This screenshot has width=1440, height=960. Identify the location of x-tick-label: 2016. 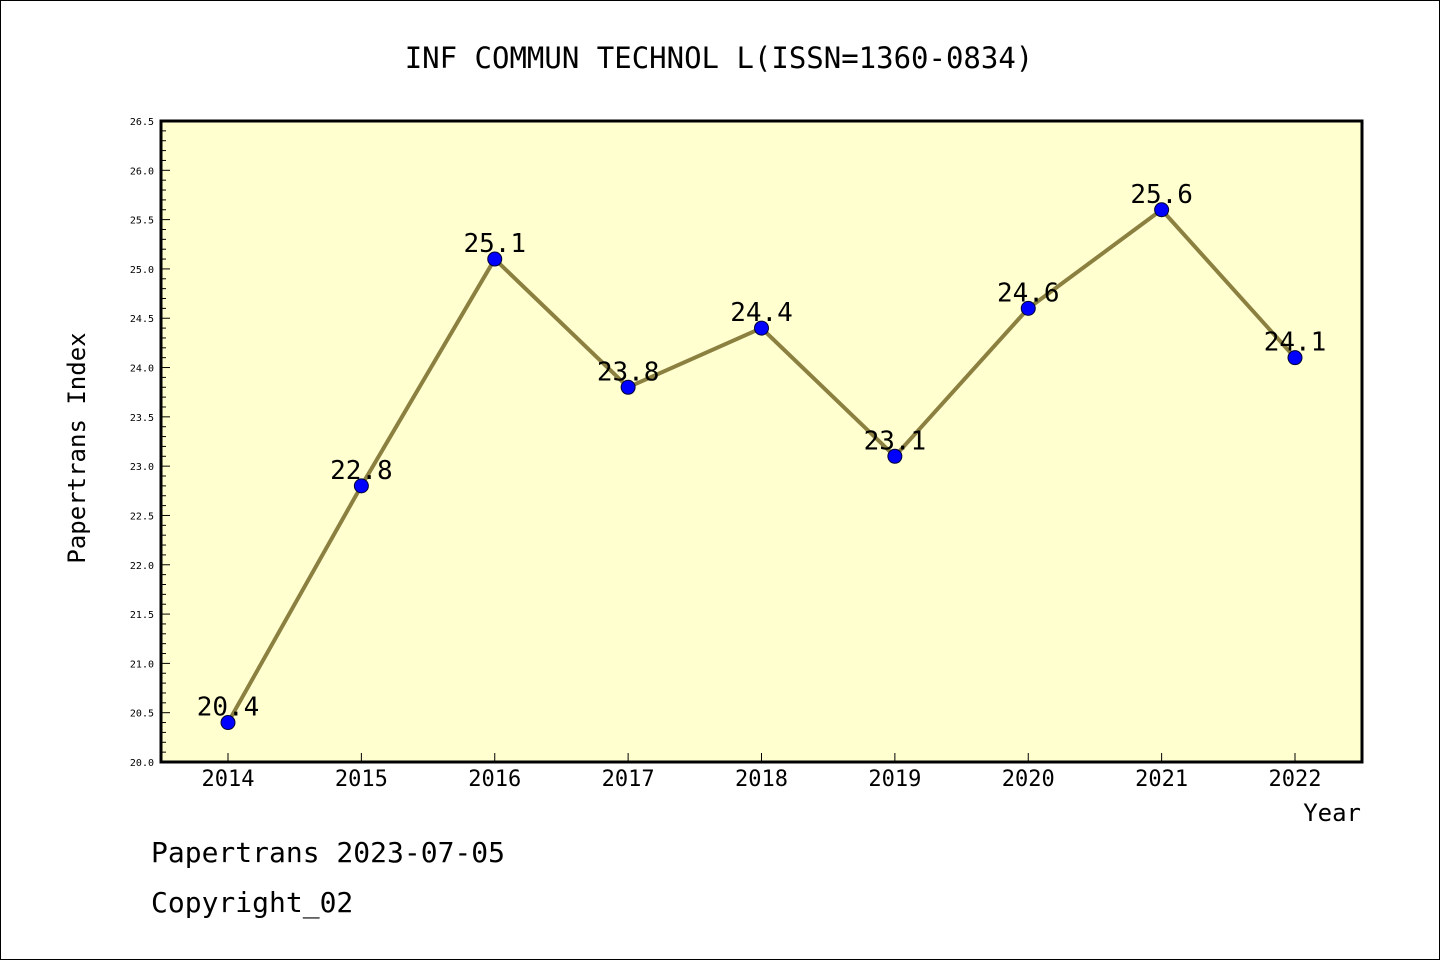
(494, 779).